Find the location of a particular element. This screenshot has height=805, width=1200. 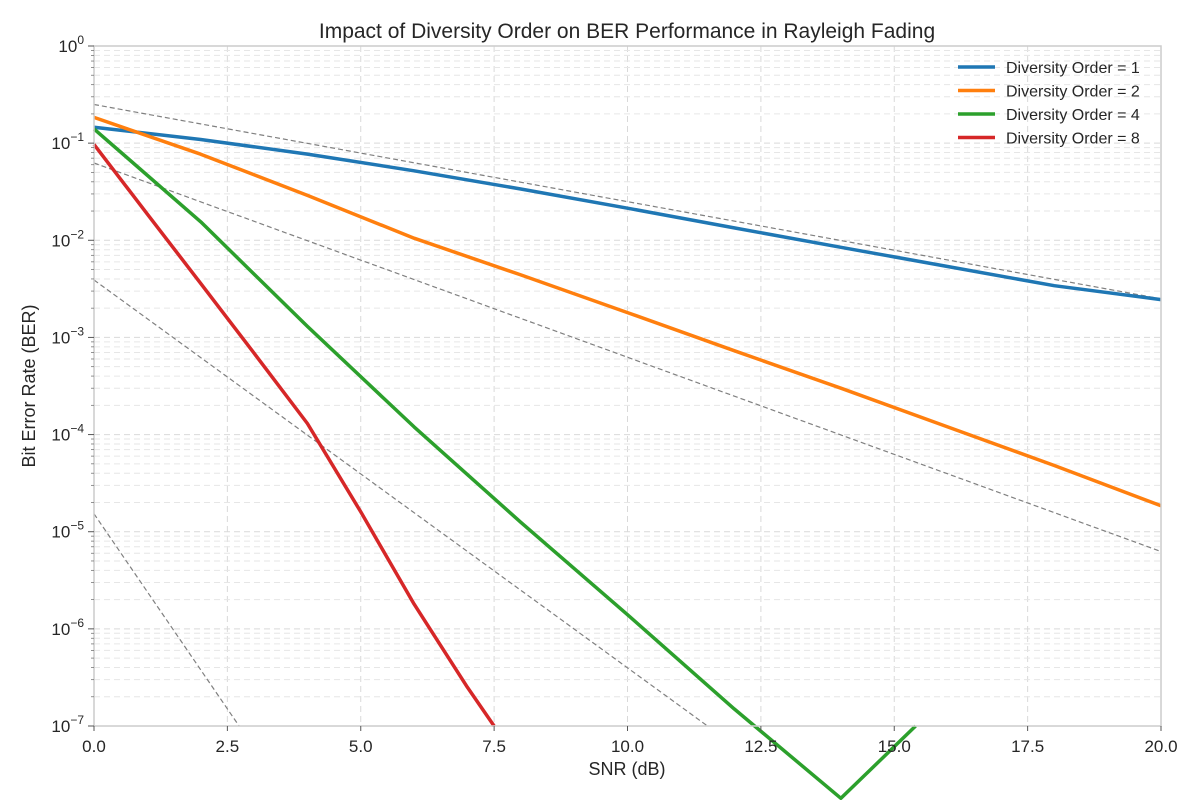

y-tick-label: 10⁻¹ is located at coordinates (67, 141).